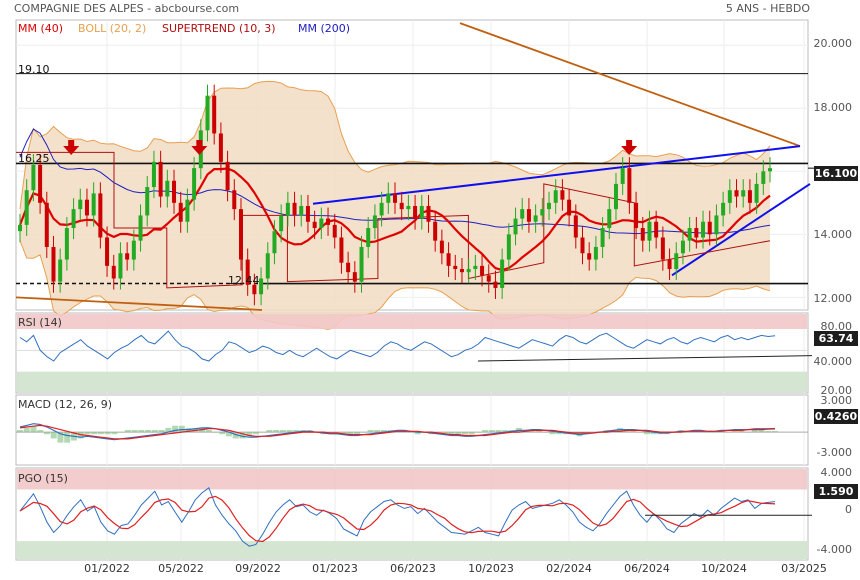 This screenshot has width=860, height=580. Describe the element at coordinates (65, 404) in the screenshot. I see `legend-macd: MACD (12, 26, 9)` at that location.